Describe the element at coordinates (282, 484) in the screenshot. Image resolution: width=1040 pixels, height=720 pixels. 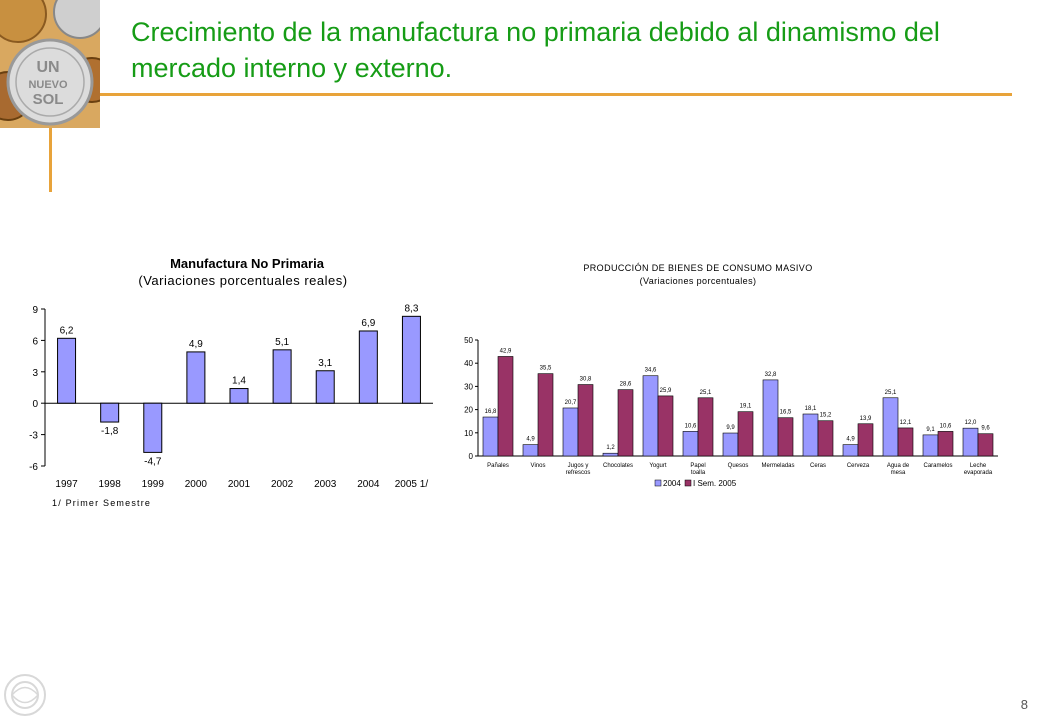
I see `chart1-category-label: 2002` at that location.